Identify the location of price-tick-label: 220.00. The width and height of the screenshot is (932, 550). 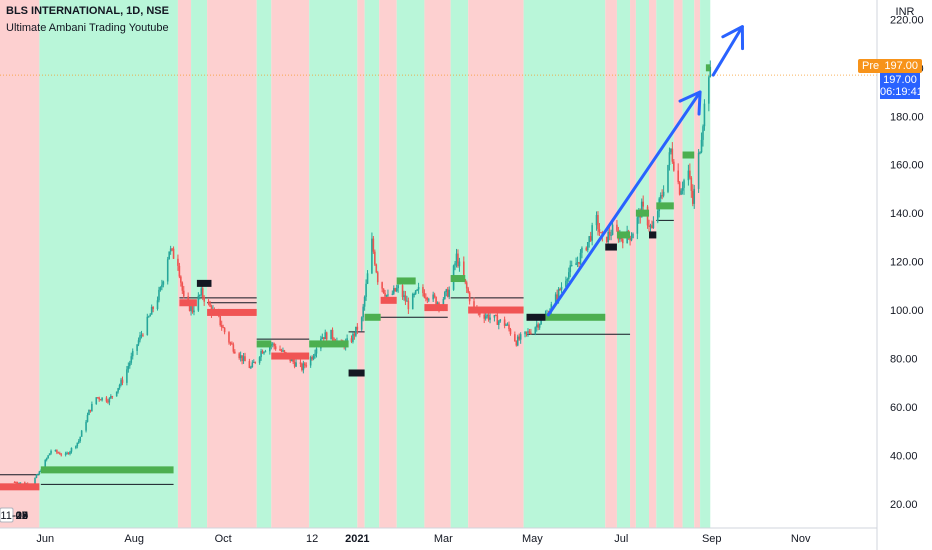
(907, 20).